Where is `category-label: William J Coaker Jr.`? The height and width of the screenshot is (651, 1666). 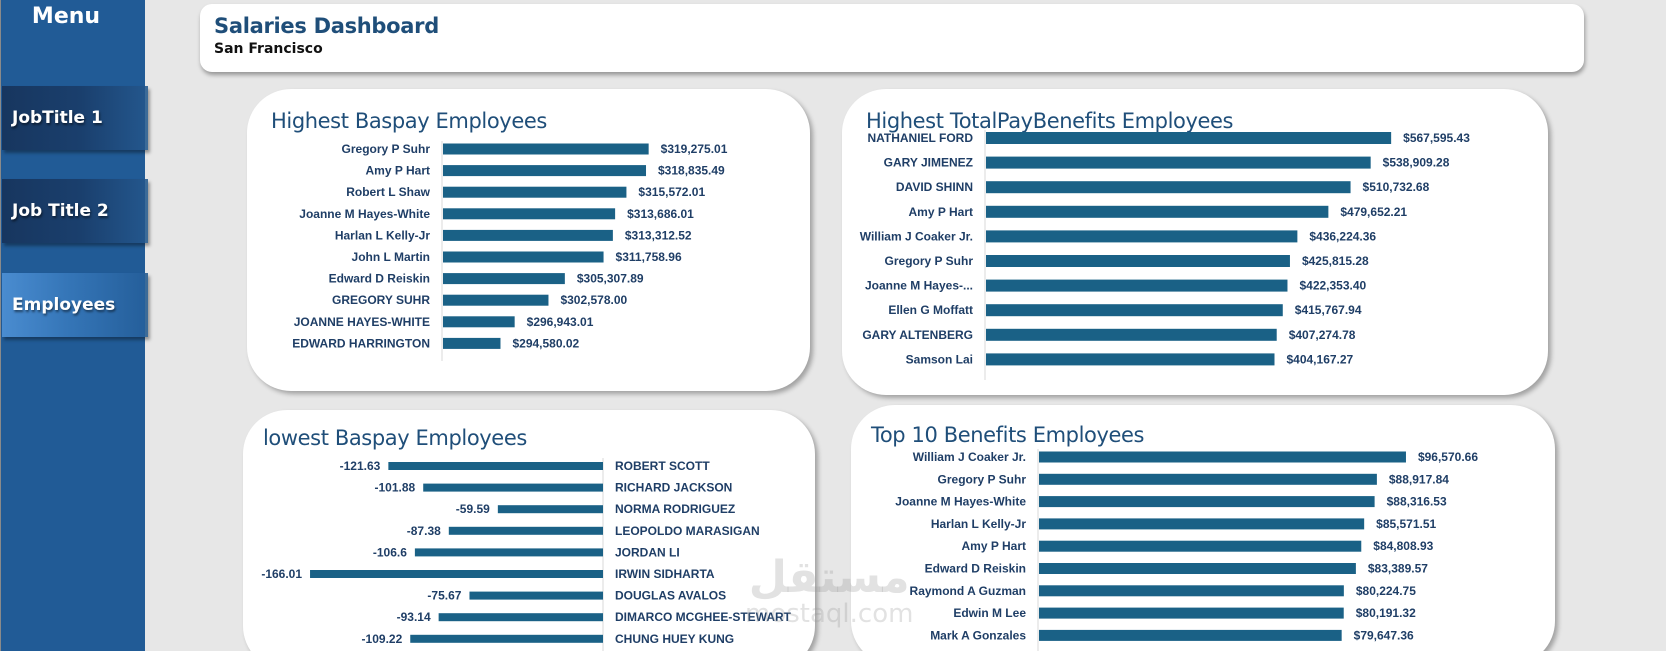
category-label: William J Coaker Jr. is located at coordinates (969, 457).